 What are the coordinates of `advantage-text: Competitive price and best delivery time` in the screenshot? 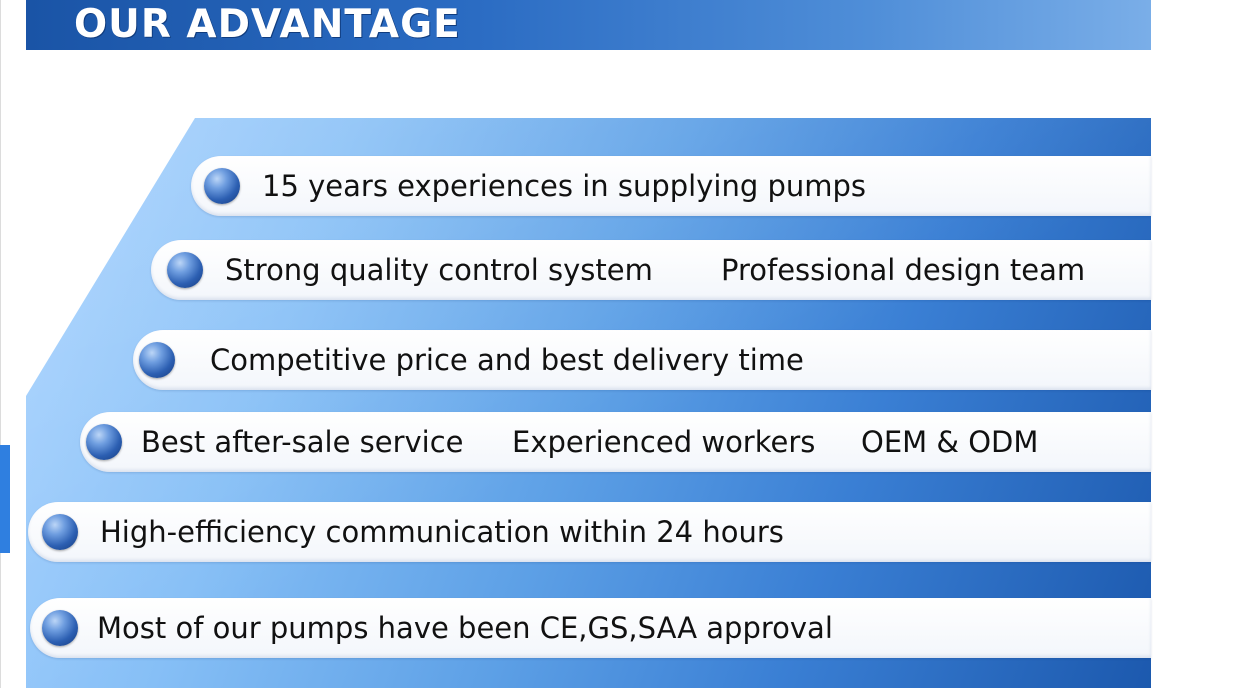 It's located at (507, 360).